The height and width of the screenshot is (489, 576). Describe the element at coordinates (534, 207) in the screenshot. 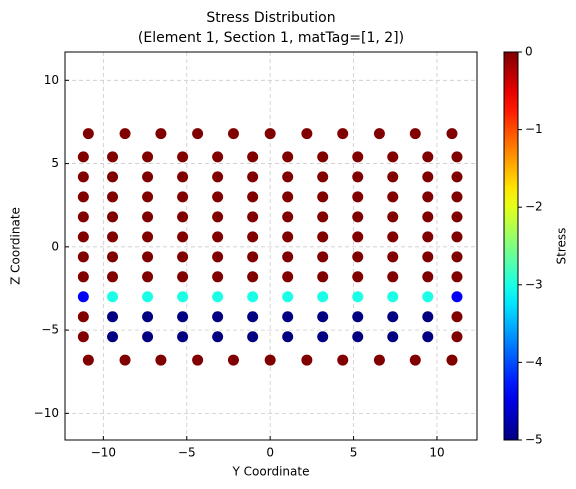

I see `colorbar-tick-label: −2` at that location.